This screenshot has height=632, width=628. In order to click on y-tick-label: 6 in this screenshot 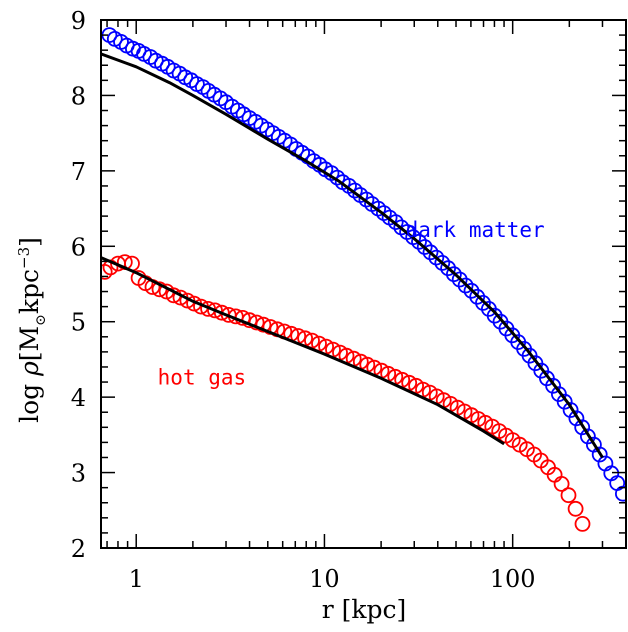, I will do `click(78, 247)`.